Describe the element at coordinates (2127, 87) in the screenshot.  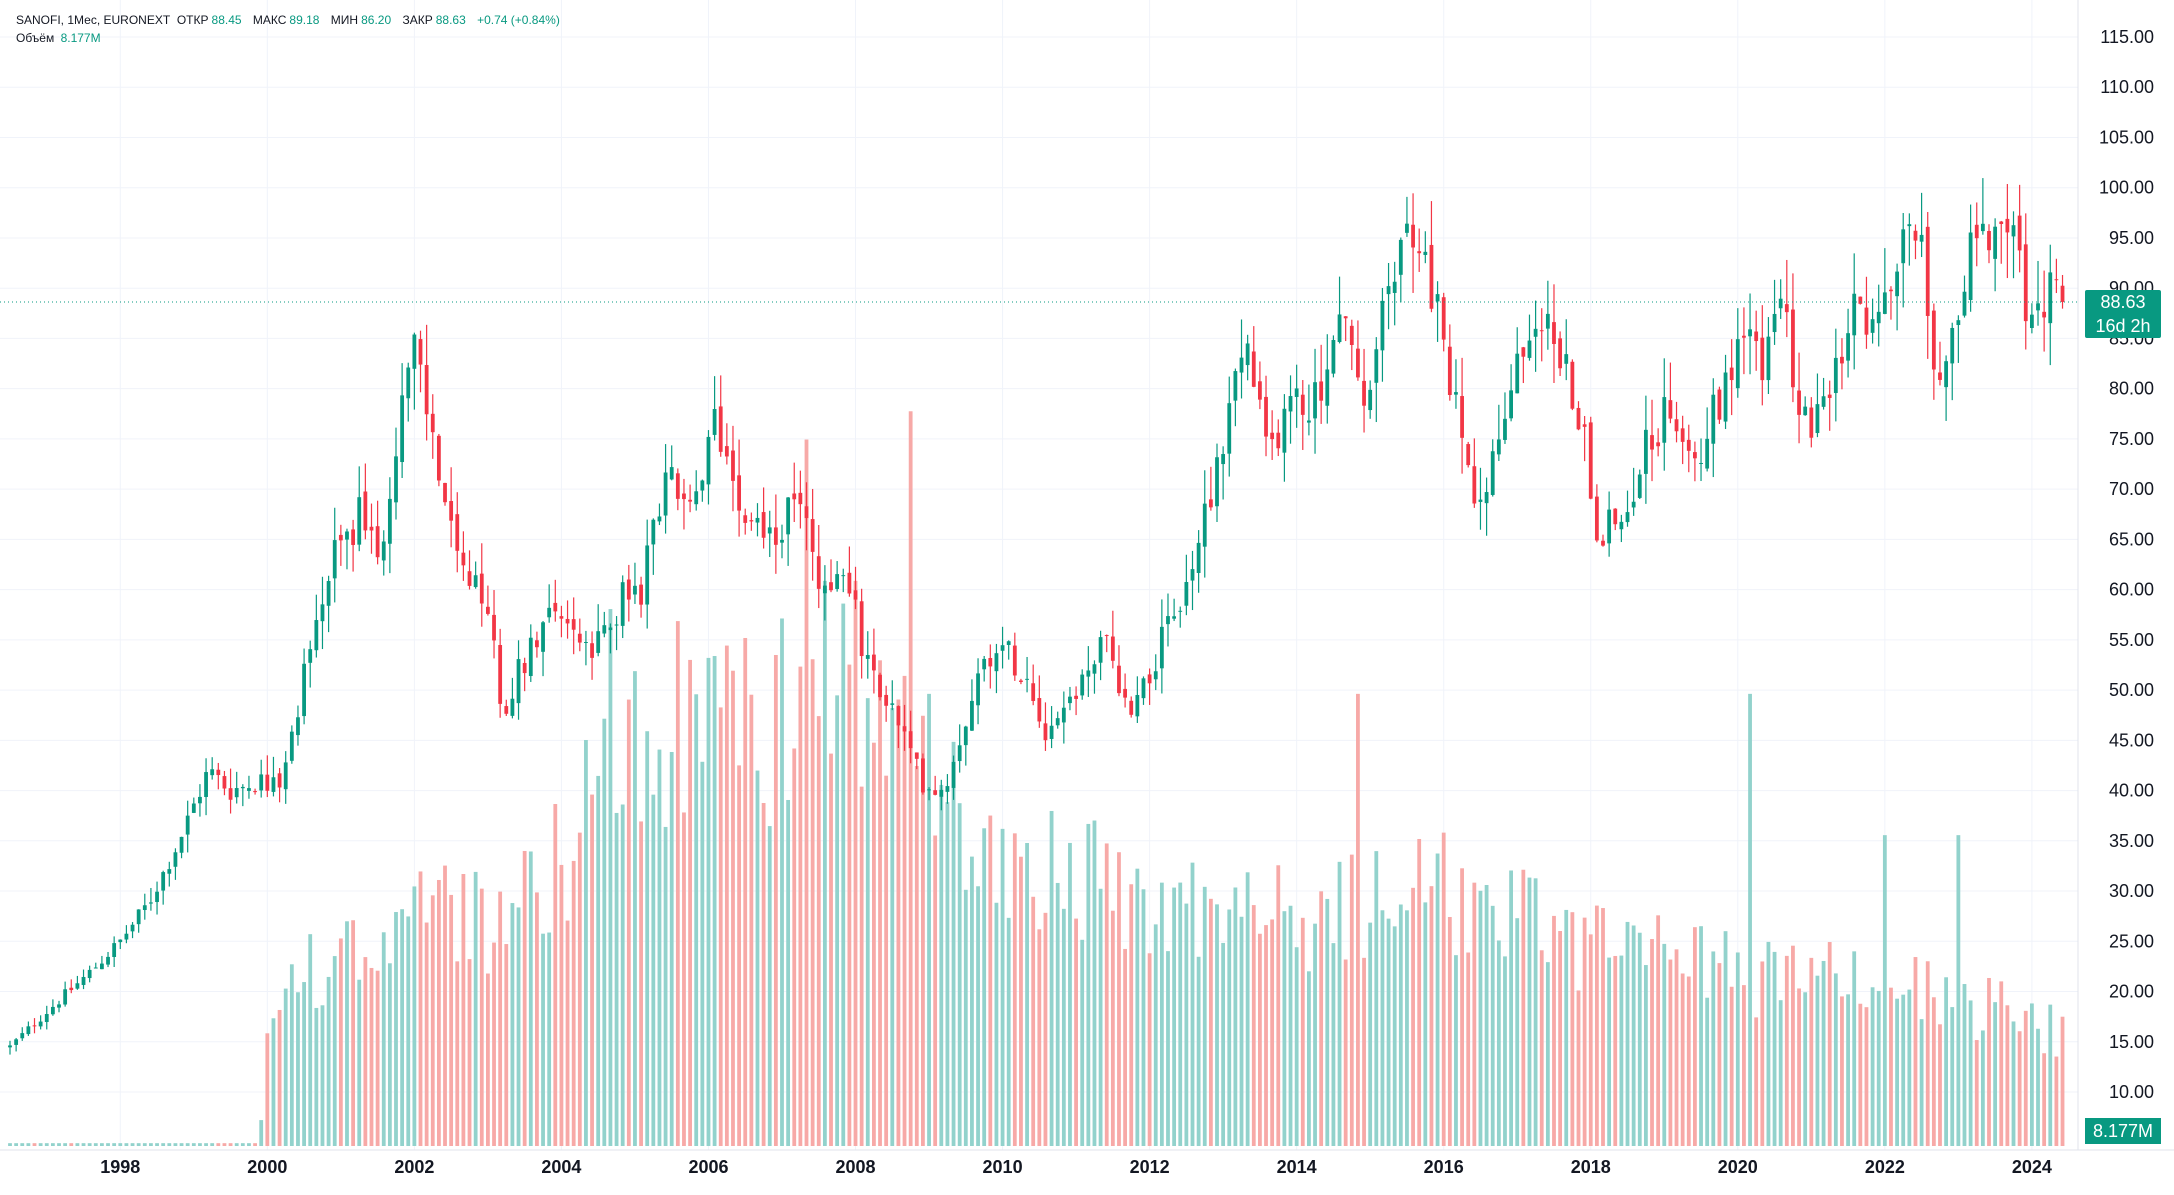
I see `price-tick-label: 110.00` at that location.